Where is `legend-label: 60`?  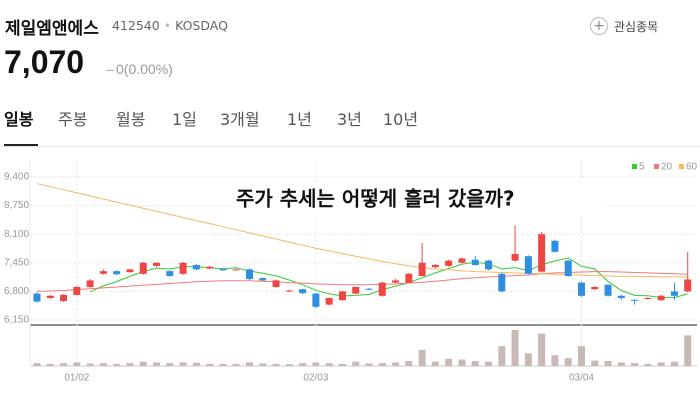 legend-label: 60 is located at coordinates (692, 167).